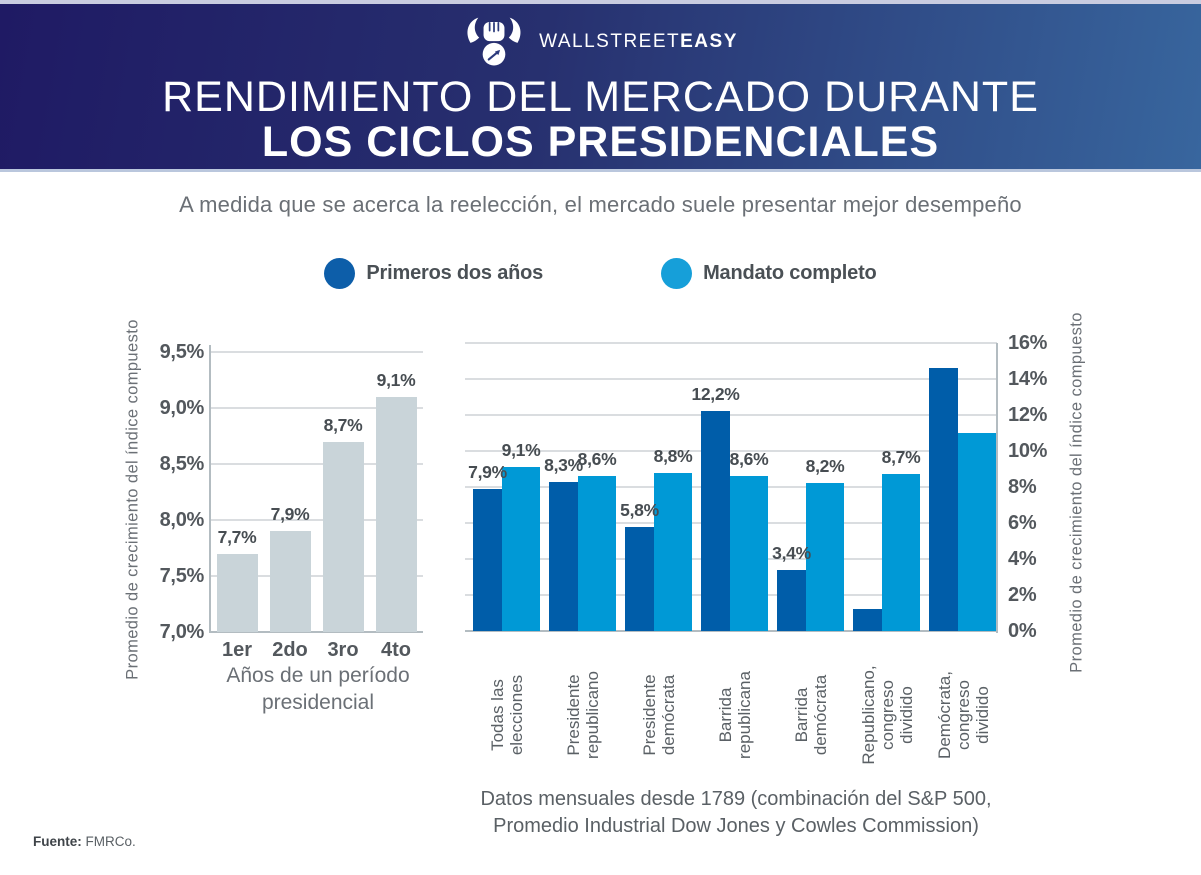 The height and width of the screenshot is (875, 1201). I want to click on x-category-label: 4to, so click(396, 650).